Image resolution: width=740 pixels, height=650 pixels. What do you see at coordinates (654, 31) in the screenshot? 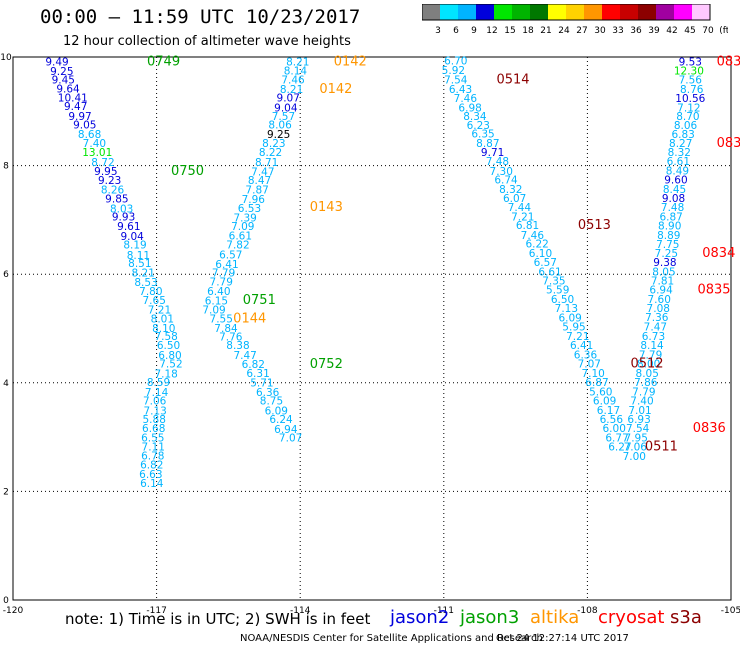
I see `scale-label: 39` at bounding box center [654, 31].